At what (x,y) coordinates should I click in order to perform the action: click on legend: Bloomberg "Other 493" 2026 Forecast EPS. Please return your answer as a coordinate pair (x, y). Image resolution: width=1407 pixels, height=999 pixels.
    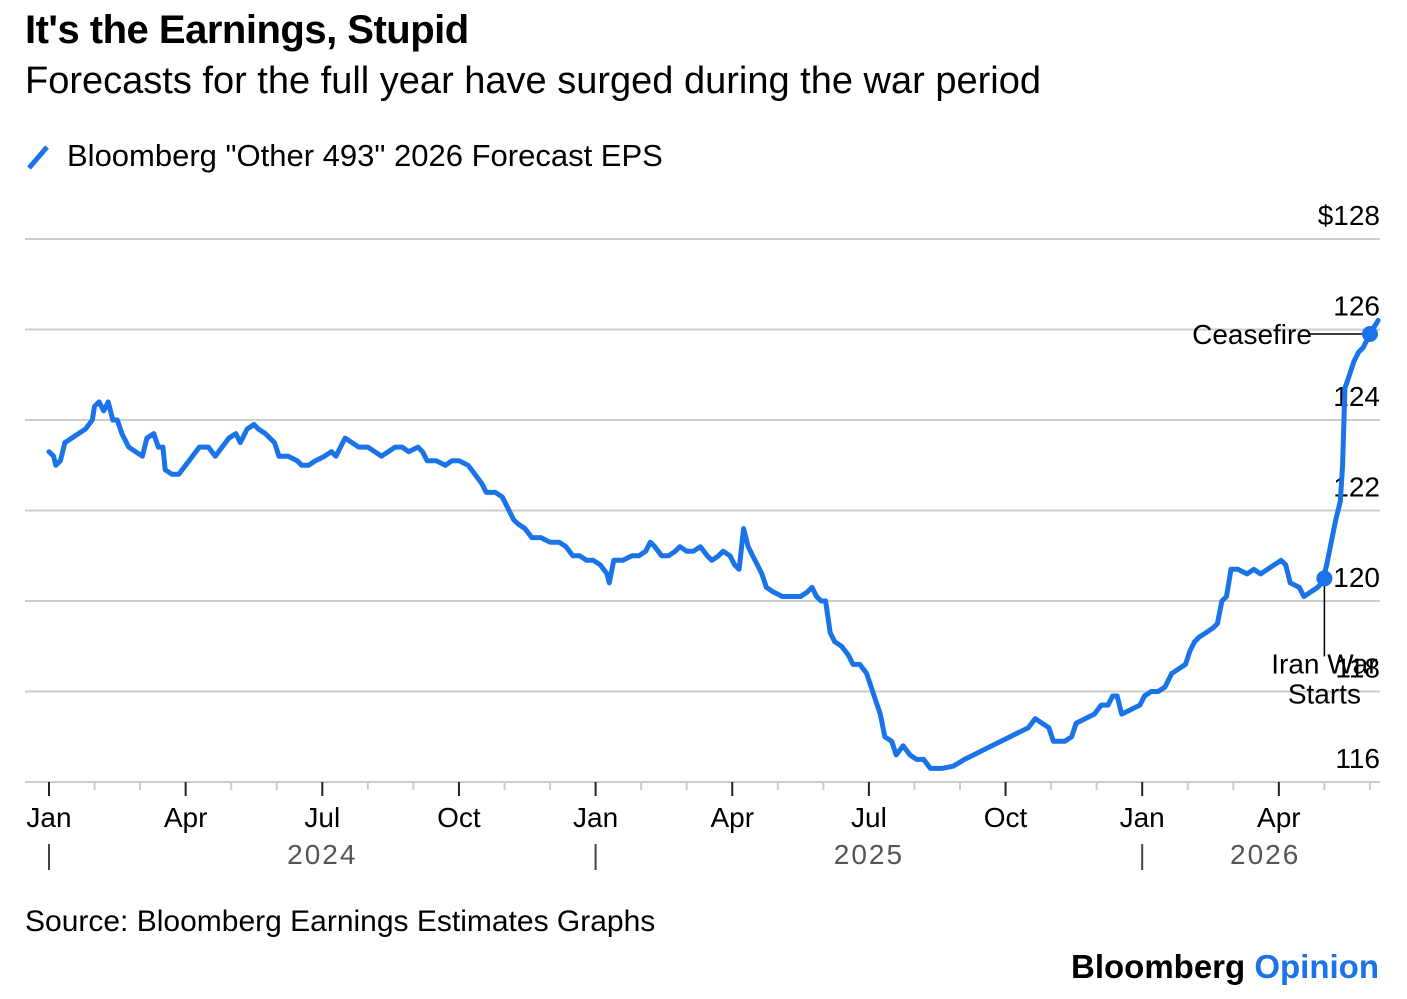
    Looking at the image, I should click on (344, 156).